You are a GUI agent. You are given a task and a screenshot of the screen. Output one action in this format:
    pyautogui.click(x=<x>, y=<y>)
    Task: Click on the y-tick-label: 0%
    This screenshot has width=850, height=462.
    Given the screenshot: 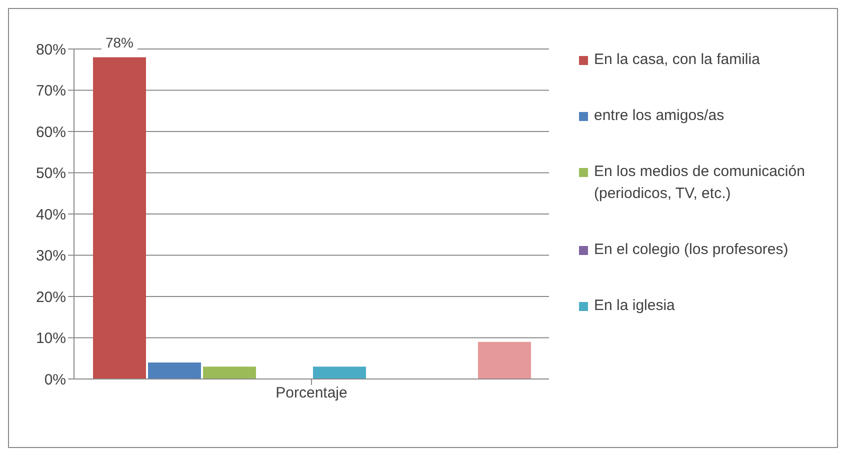 What is the action you would take?
    pyautogui.click(x=55, y=379)
    